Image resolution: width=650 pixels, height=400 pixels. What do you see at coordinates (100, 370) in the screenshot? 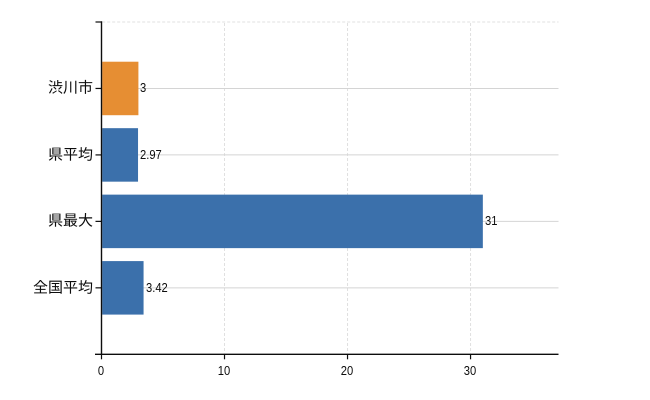
I see `x-axis-tick-label: 0` at bounding box center [100, 370].